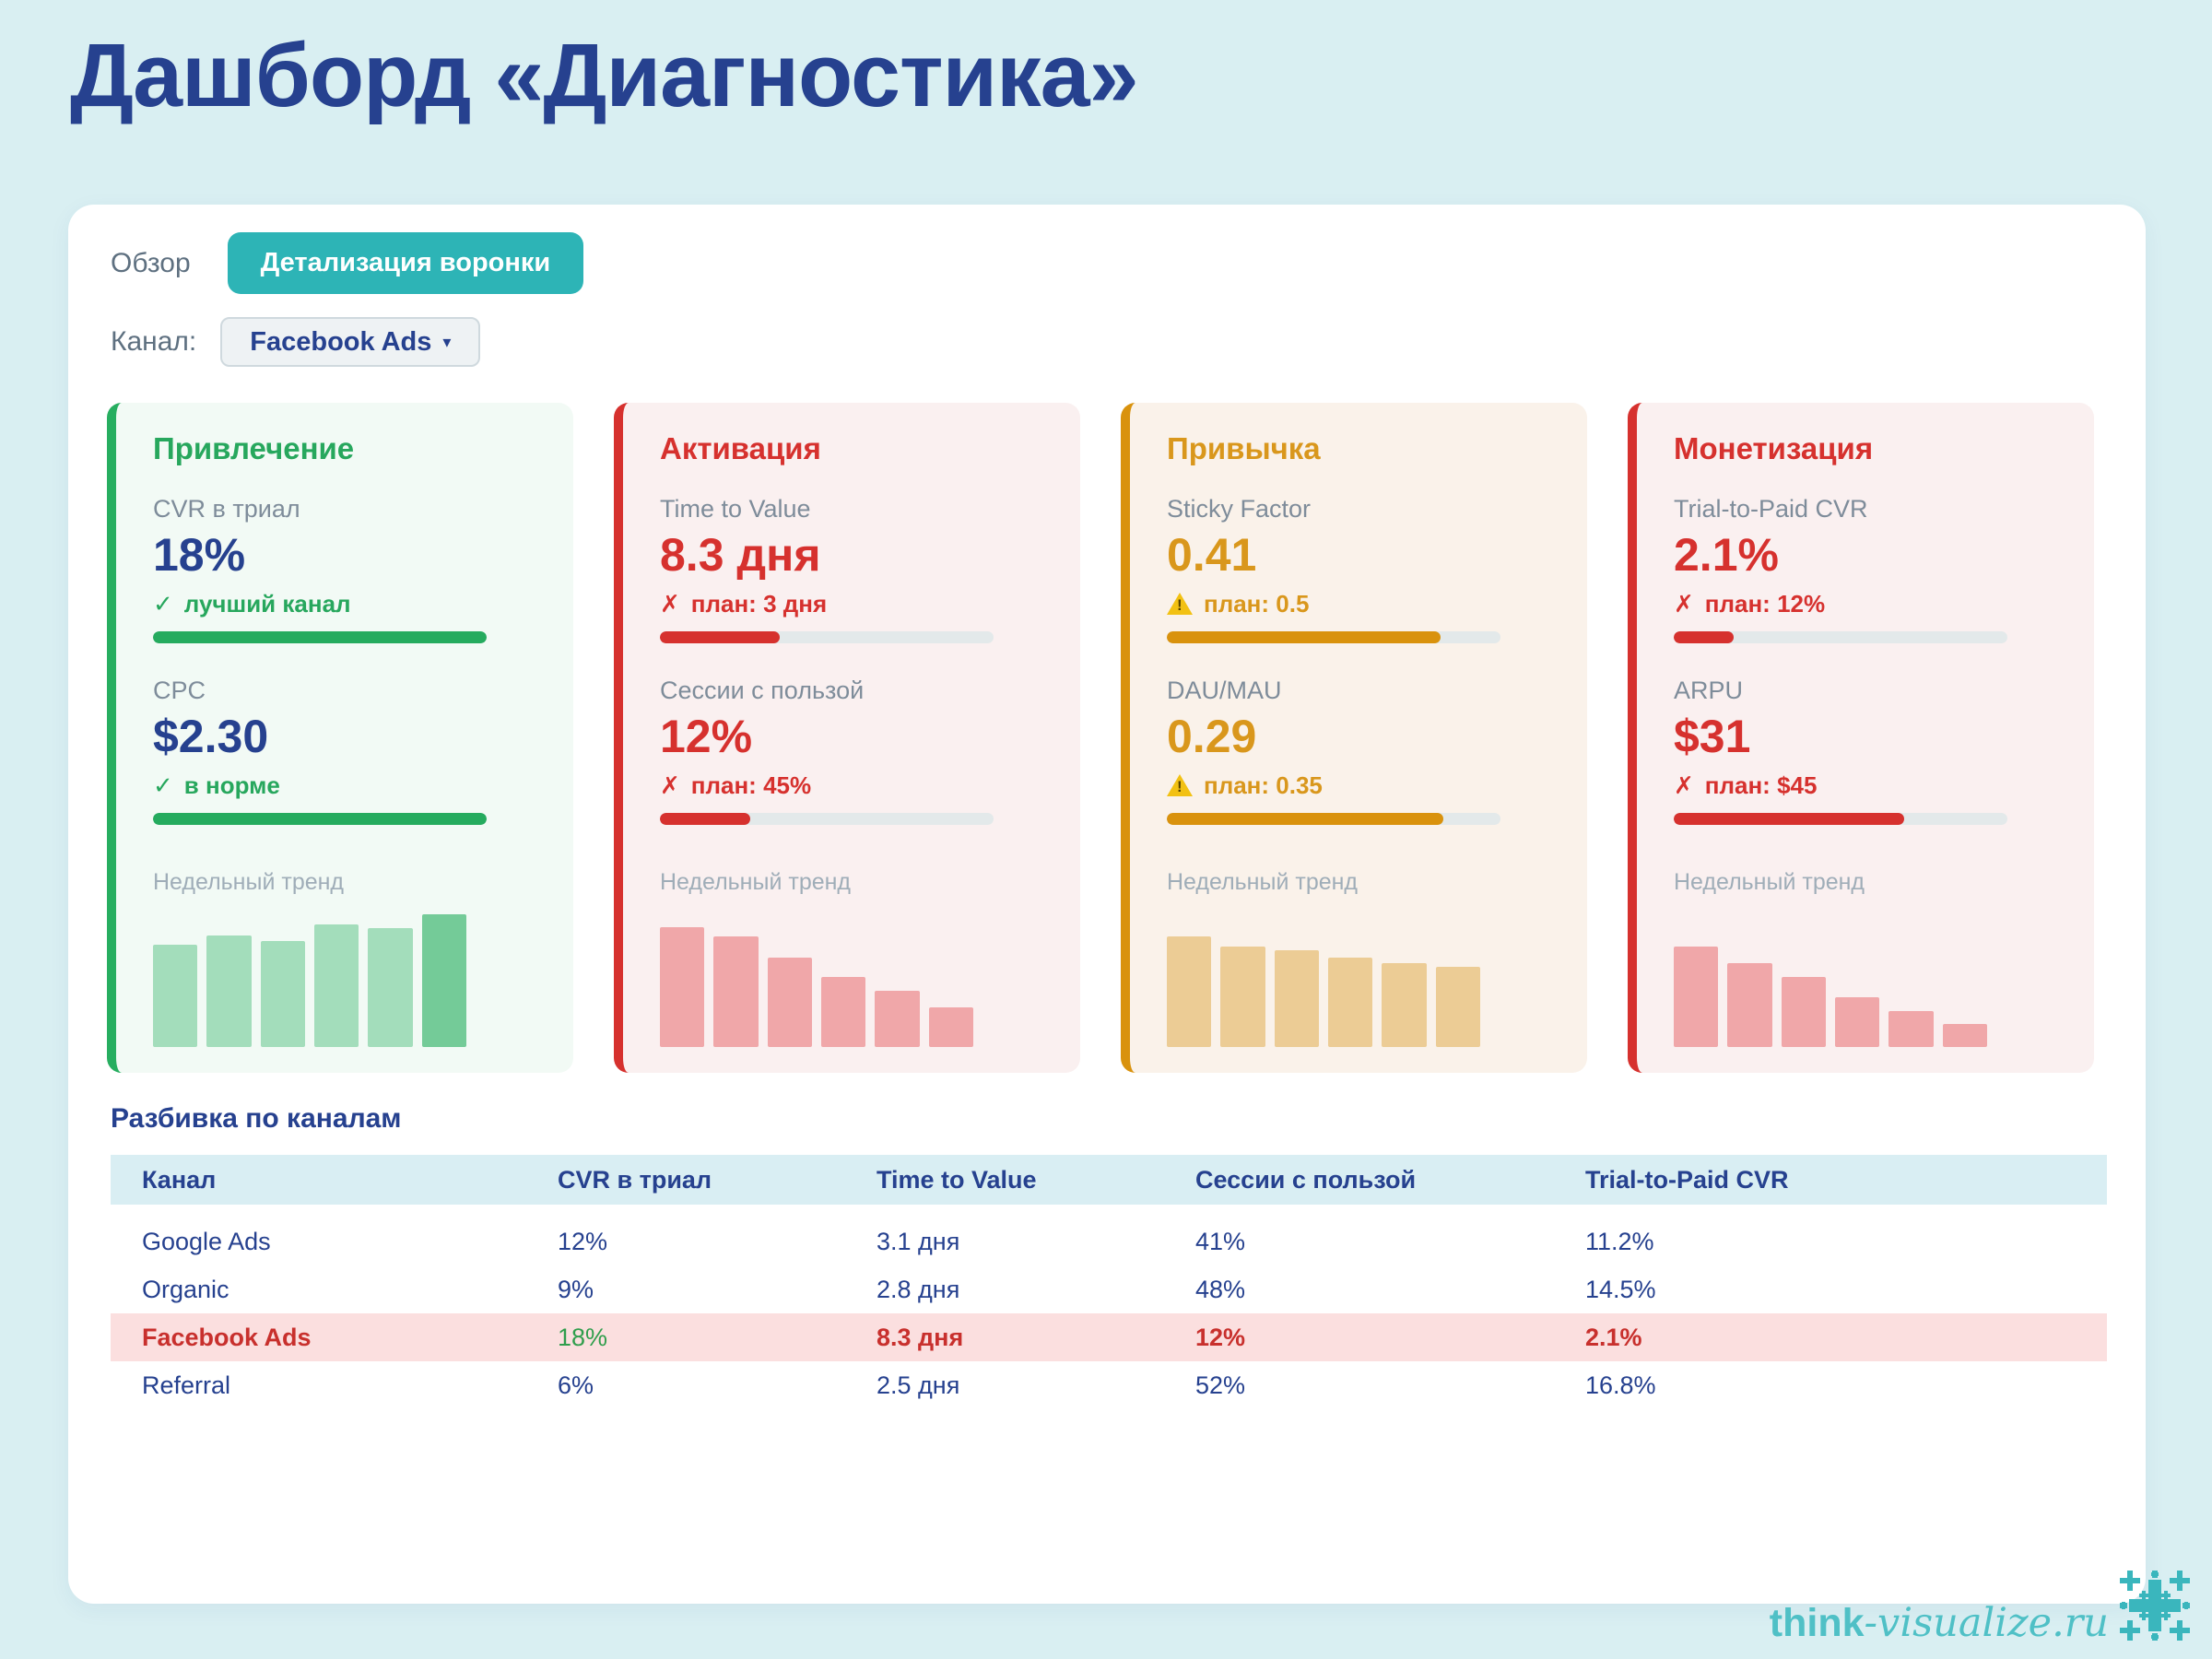 This screenshot has height=1659, width=2212. I want to click on metric-status-text: план: 45%, so click(751, 785).